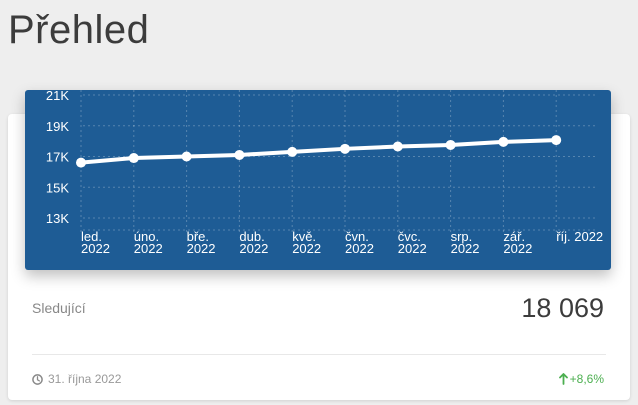 Image resolution: width=638 pixels, height=405 pixels. I want to click on footer-change: +8,6%, so click(581, 379).